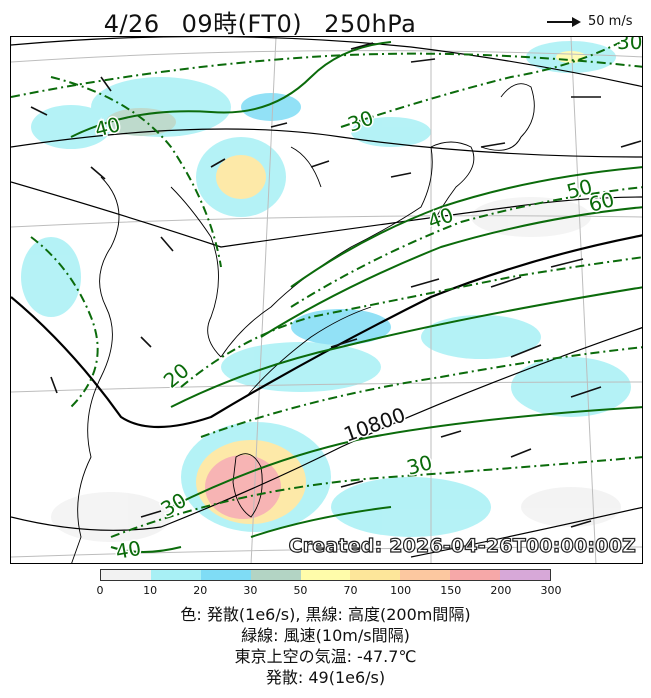  What do you see at coordinates (150, 590) in the screenshot?
I see `colorbar-tick-label: 10` at bounding box center [150, 590].